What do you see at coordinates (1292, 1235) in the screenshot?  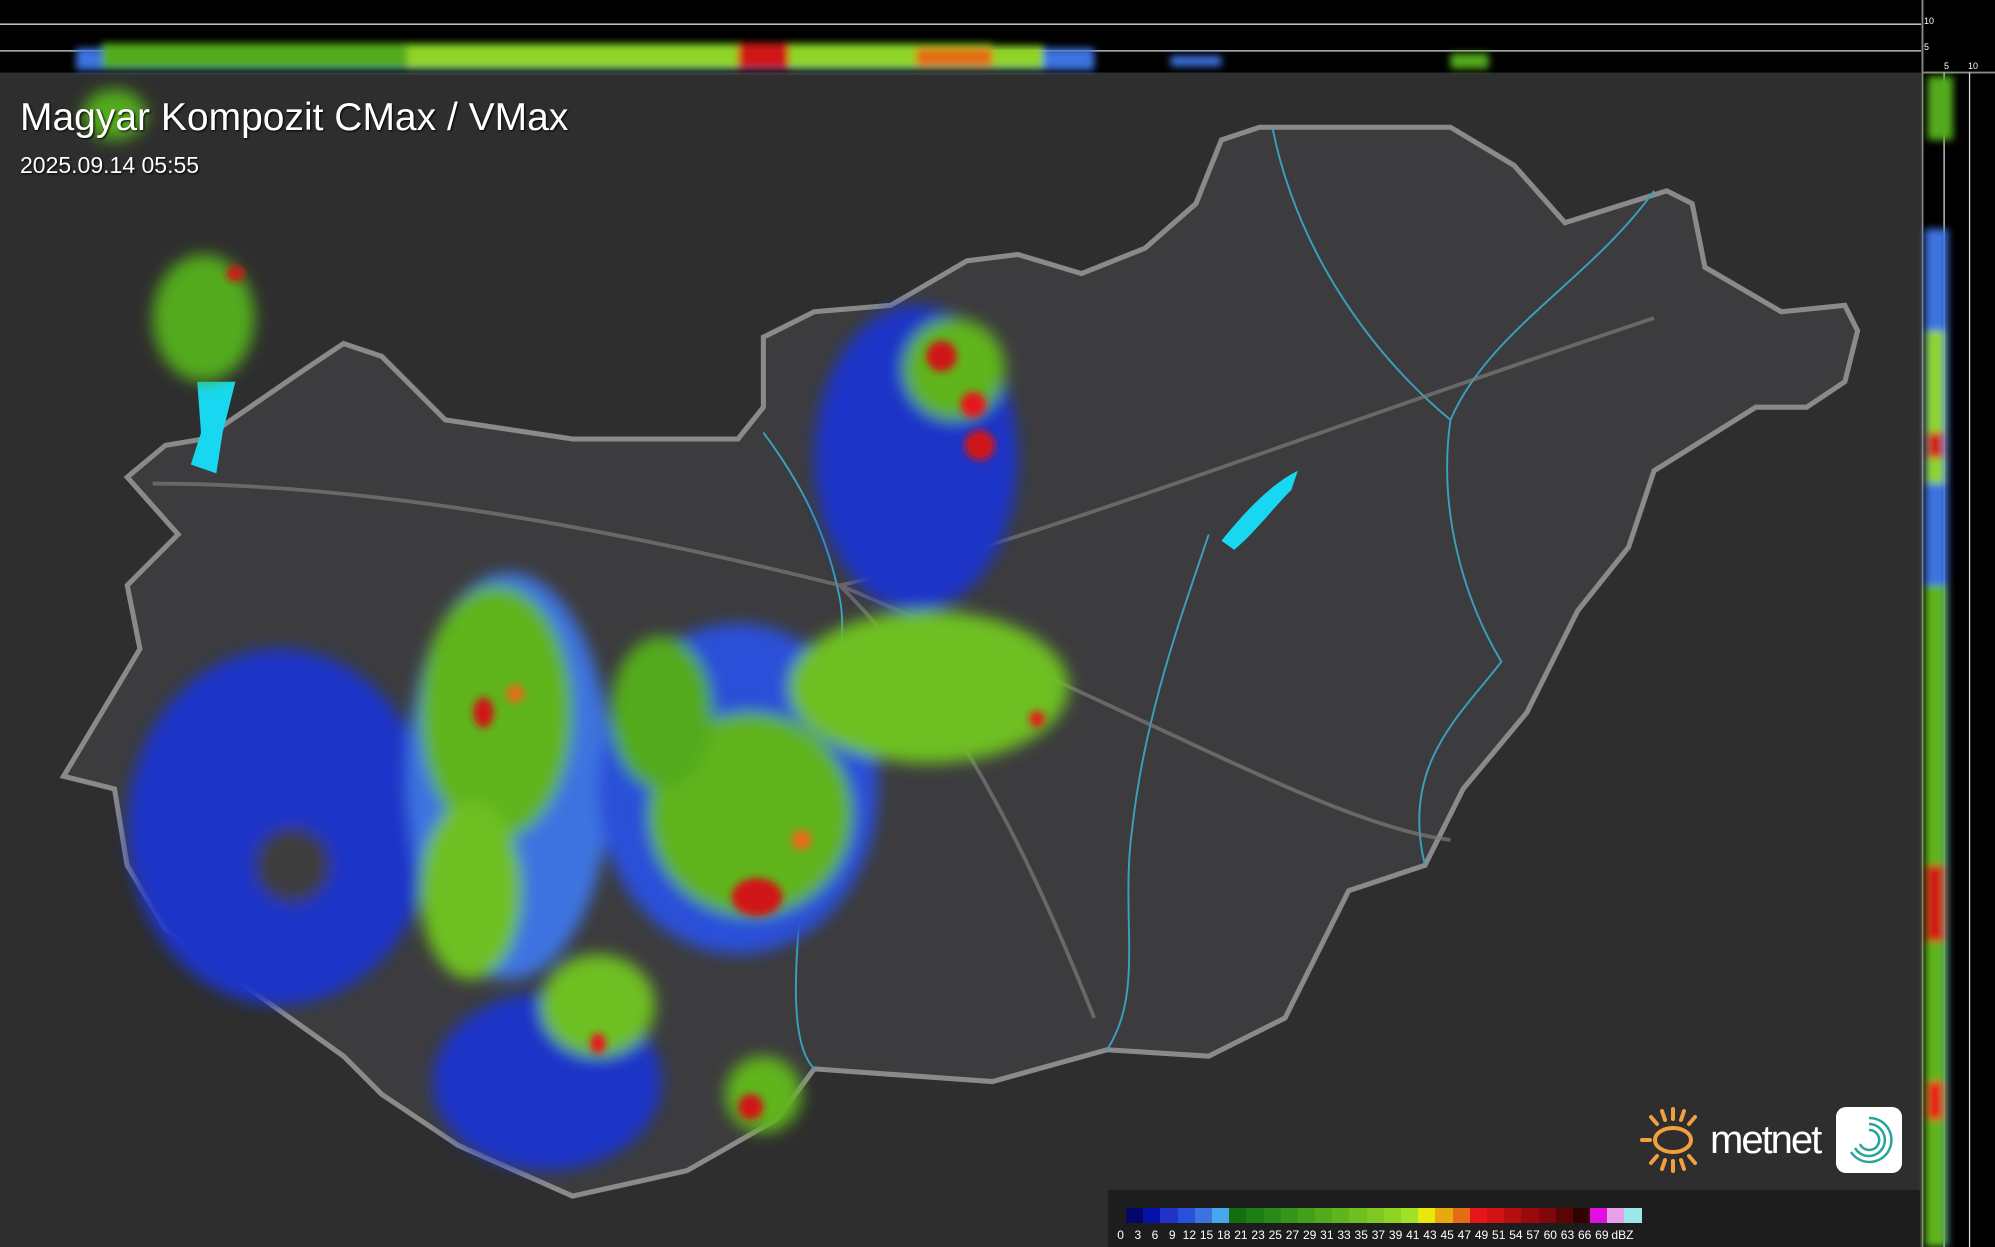 I see `legend-label: 27` at bounding box center [1292, 1235].